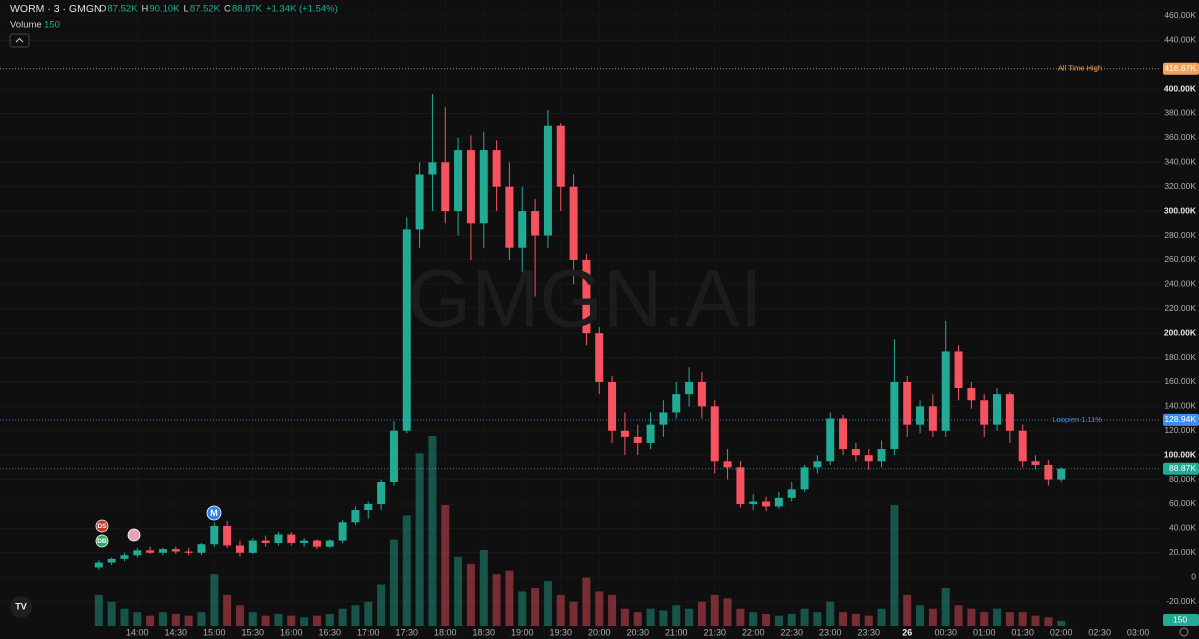 This screenshot has width=1199, height=639. Describe the element at coordinates (1180, 88) in the screenshot. I see `y-tick-label: 400.00K` at that location.